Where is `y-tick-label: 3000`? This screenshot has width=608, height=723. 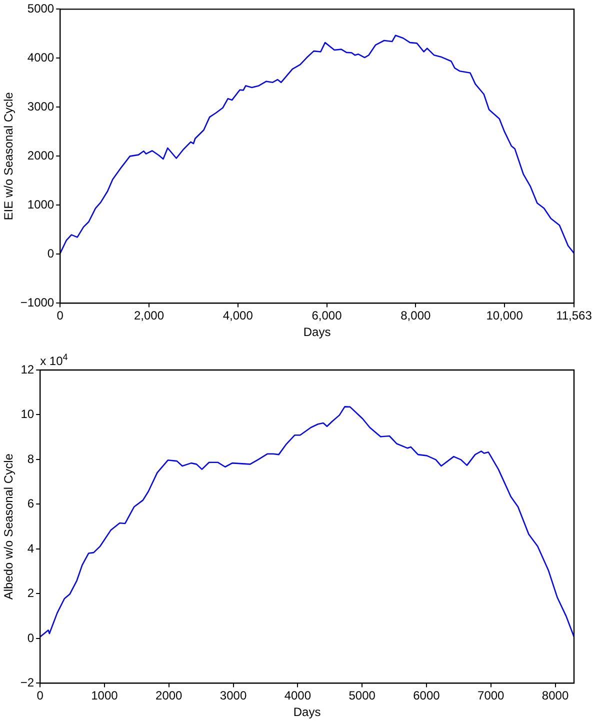 y-tick-label: 3000 is located at coordinates (40, 107).